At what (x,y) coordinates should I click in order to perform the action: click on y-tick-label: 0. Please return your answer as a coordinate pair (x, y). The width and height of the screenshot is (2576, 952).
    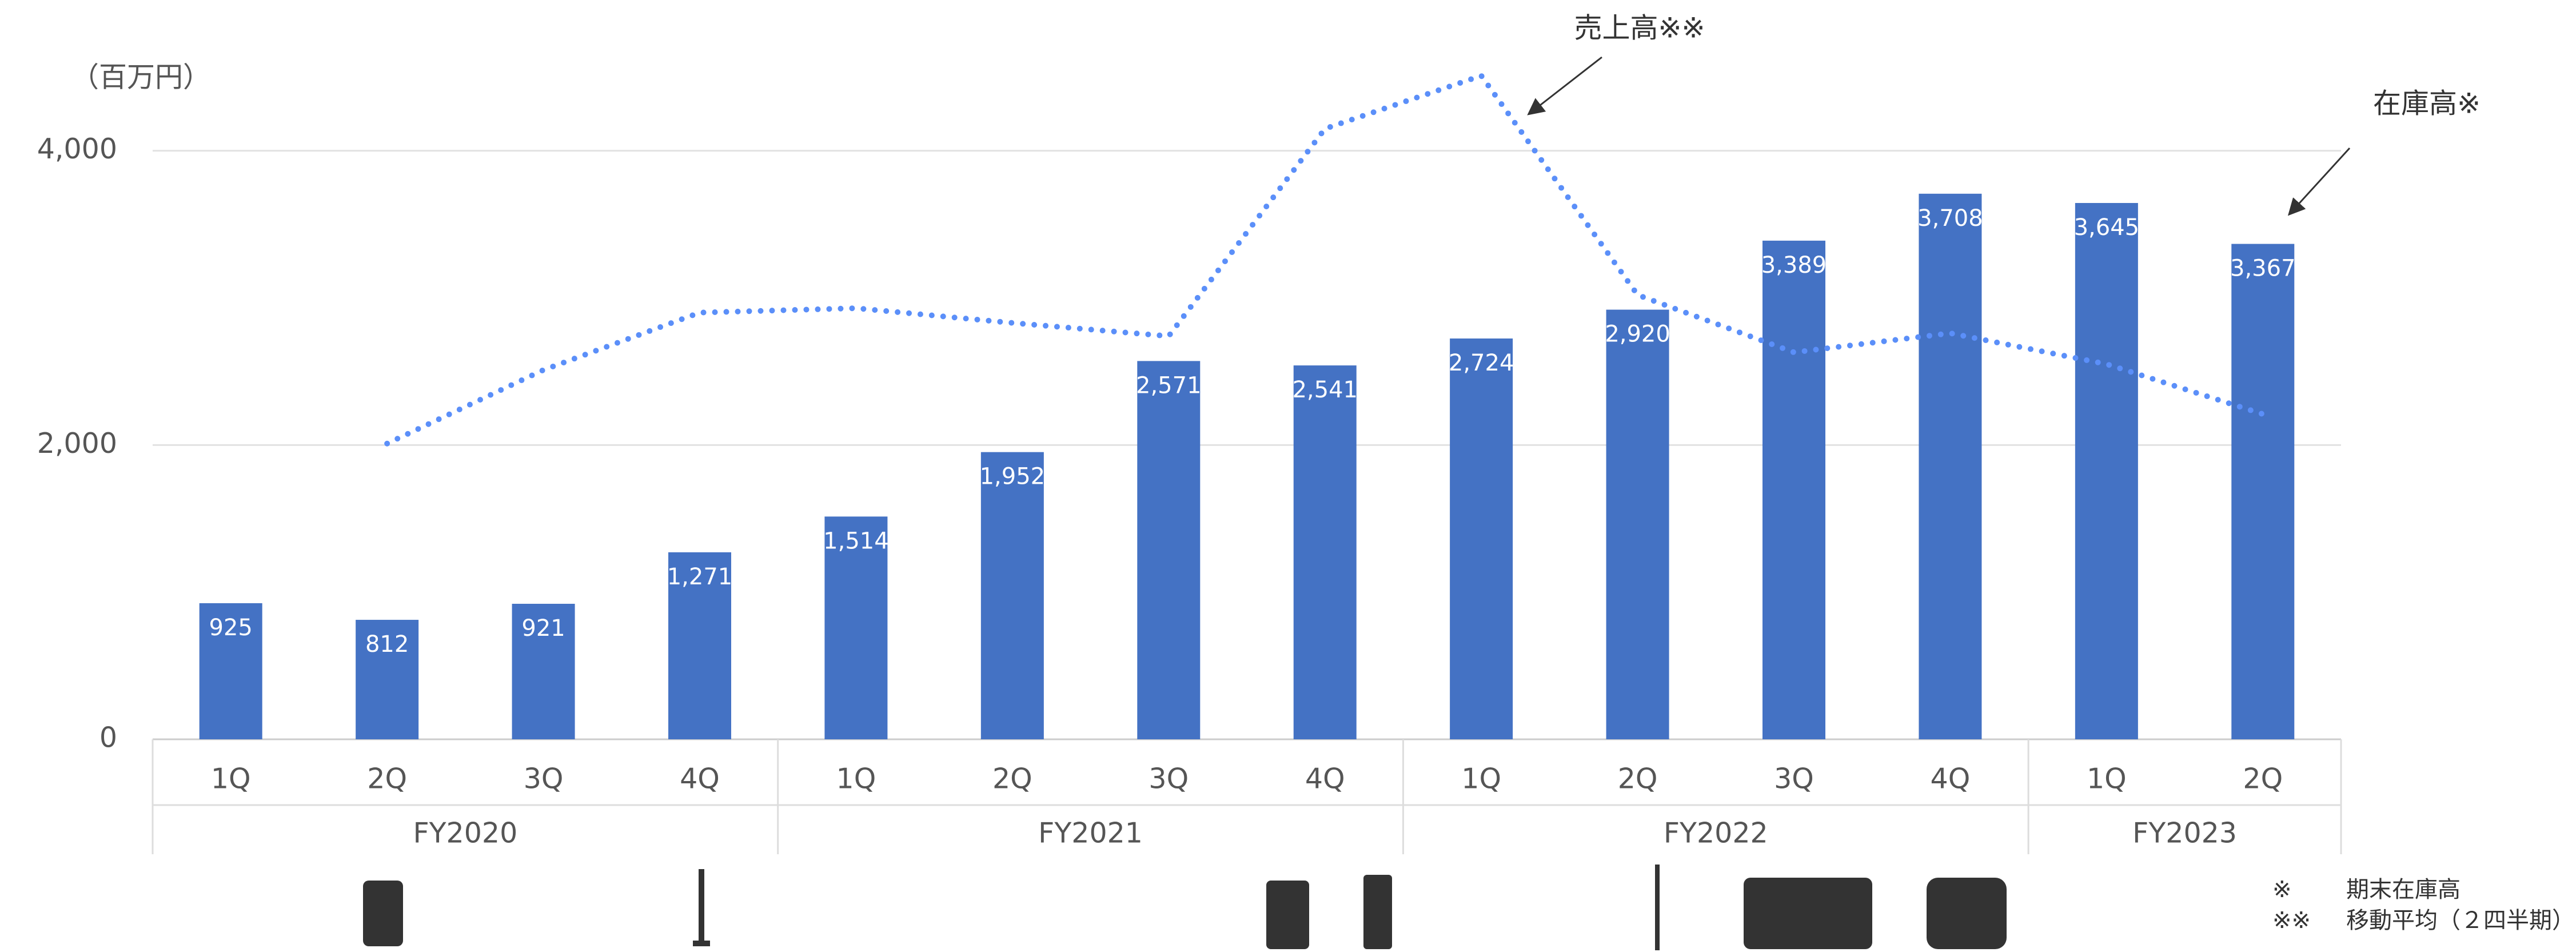
    Looking at the image, I should click on (108, 738).